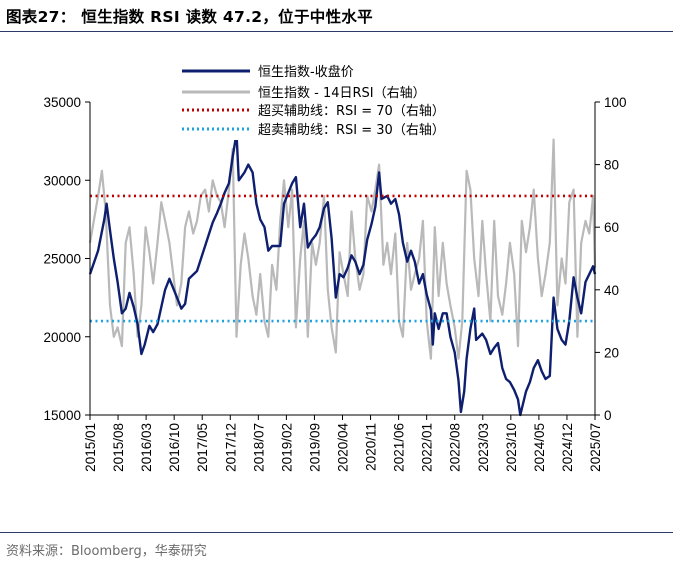 This screenshot has height=568, width=673. What do you see at coordinates (62, 259) in the screenshot?
I see `left-tick-label: 25000` at bounding box center [62, 259].